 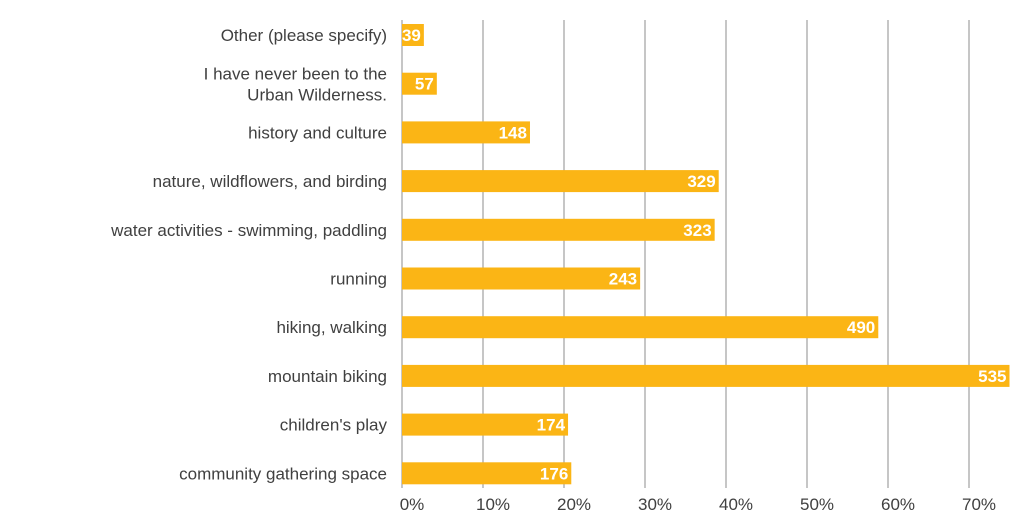 I want to click on x-tick-label: 70%, so click(x=979, y=504).